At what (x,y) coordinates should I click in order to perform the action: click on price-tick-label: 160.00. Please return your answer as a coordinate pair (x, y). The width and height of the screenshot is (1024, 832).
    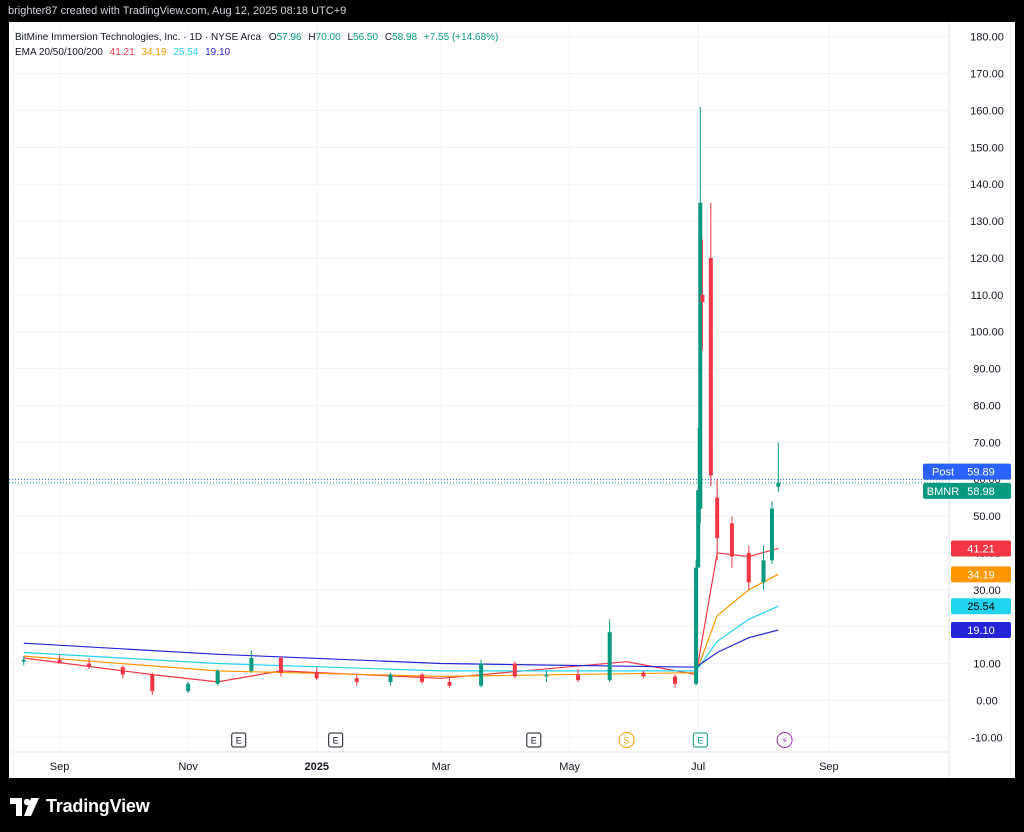
    Looking at the image, I should click on (987, 111).